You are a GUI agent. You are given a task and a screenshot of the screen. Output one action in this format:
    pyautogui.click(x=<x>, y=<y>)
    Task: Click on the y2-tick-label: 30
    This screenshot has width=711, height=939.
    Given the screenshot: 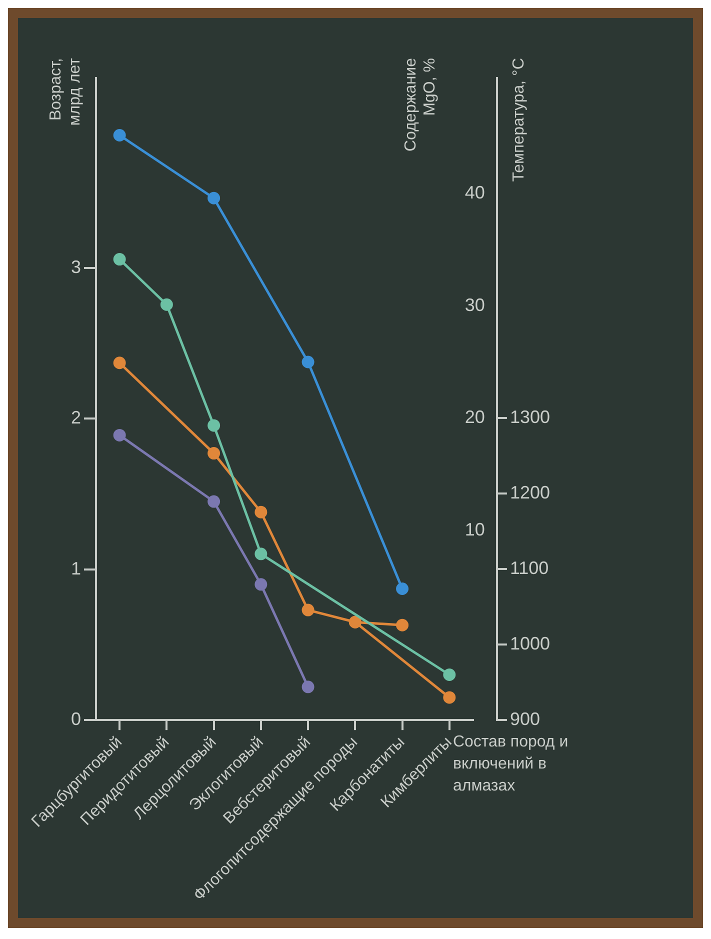 What is the action you would take?
    pyautogui.click(x=474, y=304)
    